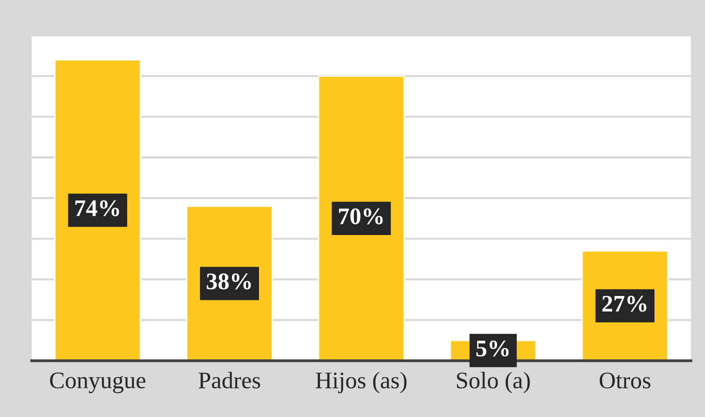  Describe the element at coordinates (625, 380) in the screenshot. I see `x-tick-label: Otros` at that location.